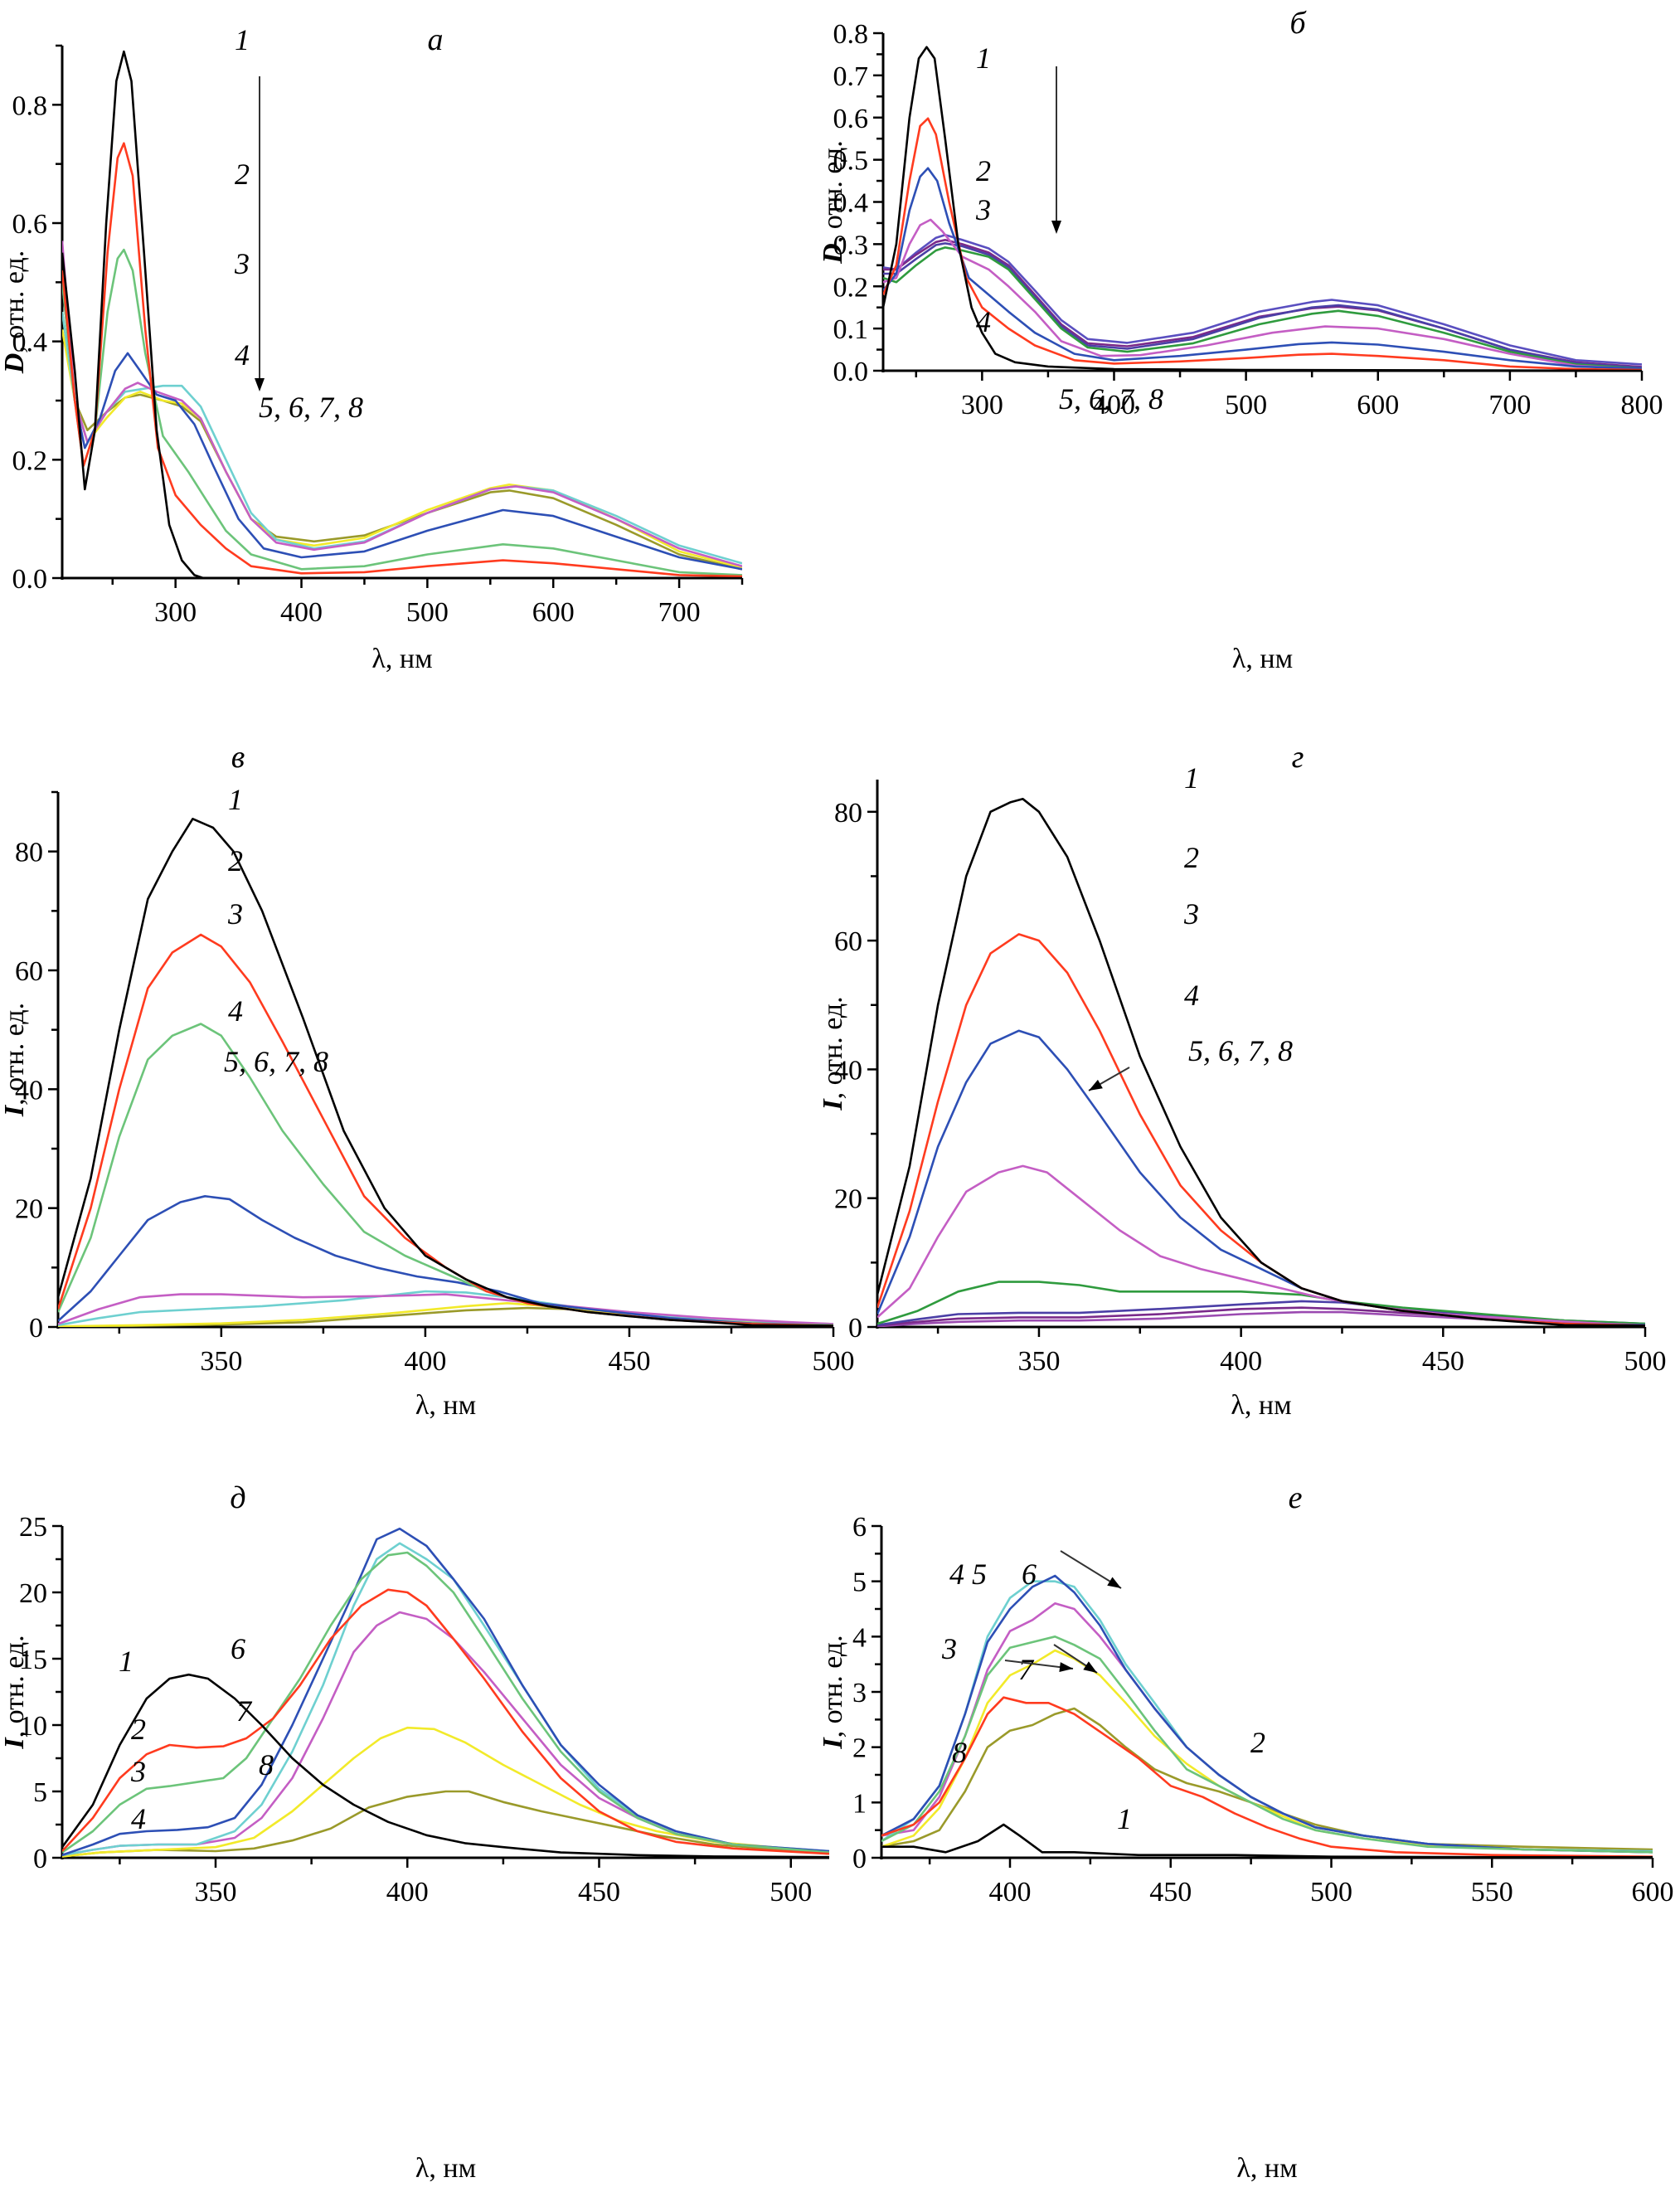 The image size is (1680, 2192). What do you see at coordinates (679, 612) in the screenshot?
I see `x-tick-label: 700` at bounding box center [679, 612].